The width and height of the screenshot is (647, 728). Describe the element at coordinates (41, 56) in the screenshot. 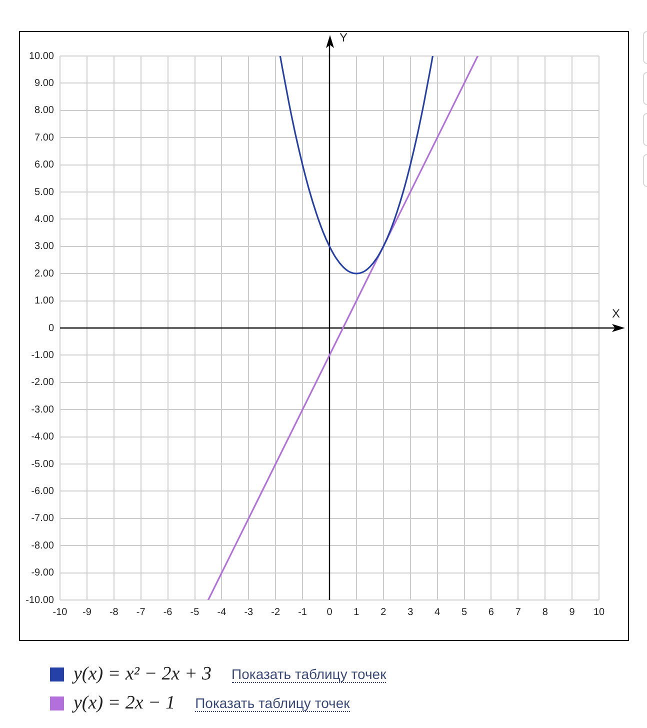

I see `y-tick-label: 10.00` at that location.